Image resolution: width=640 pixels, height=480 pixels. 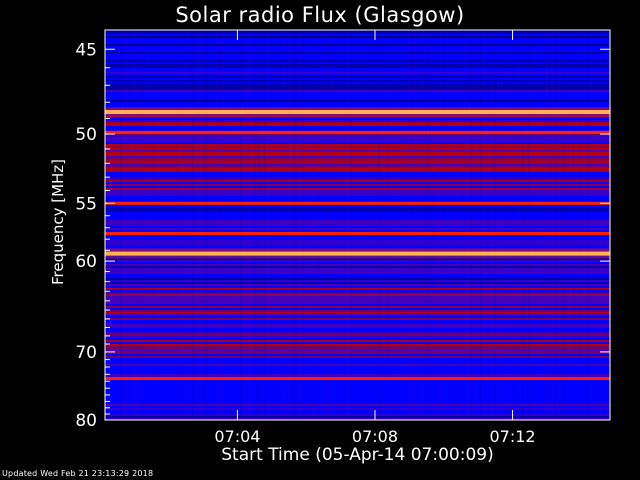 What do you see at coordinates (86, 204) in the screenshot?
I see `y-tick-label: 55` at bounding box center [86, 204].